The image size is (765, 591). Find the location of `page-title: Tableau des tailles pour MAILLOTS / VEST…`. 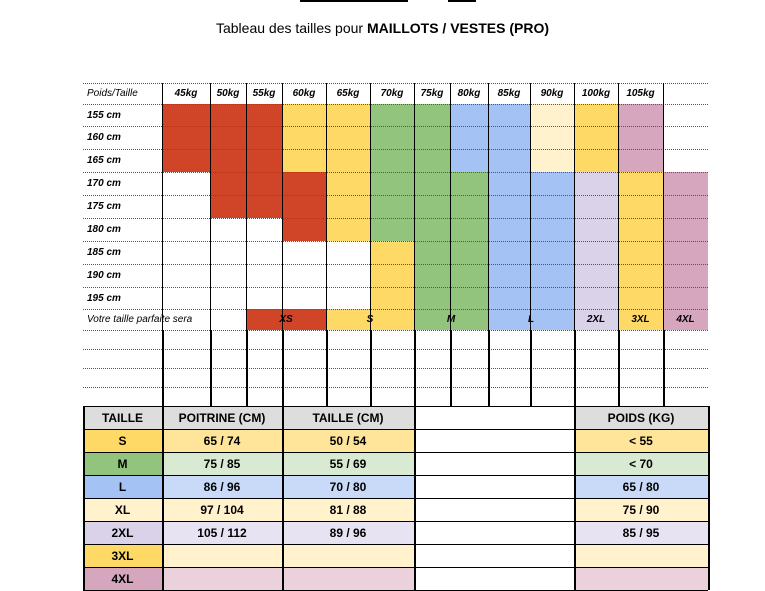

page-title: Tableau des tailles pour MAILLOTS / VEST… is located at coordinates (382, 28).